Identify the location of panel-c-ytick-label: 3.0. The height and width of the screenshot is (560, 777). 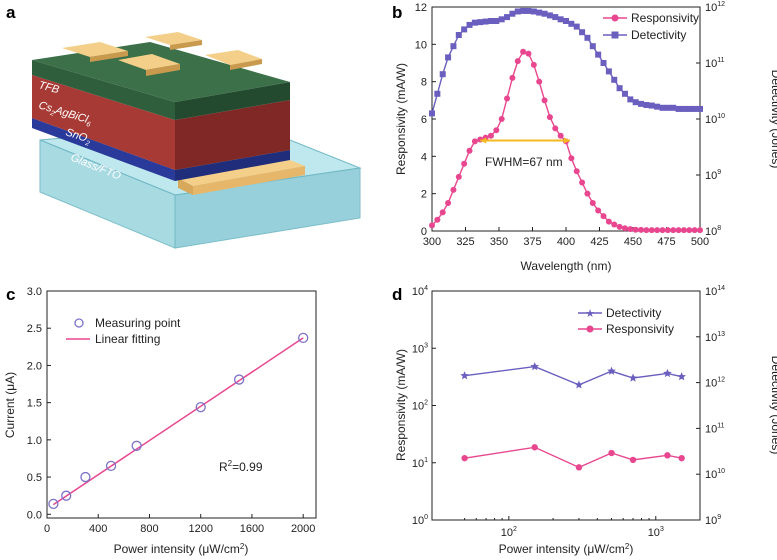
(34, 292).